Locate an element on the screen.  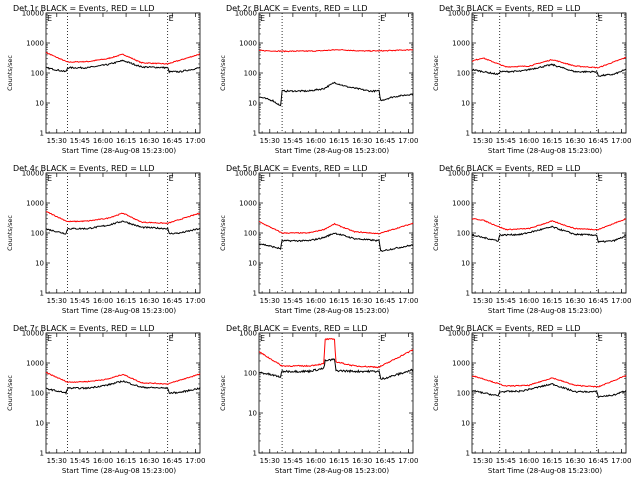
chart-title: Det 3r BLACK = Events, RED = LLD is located at coordinates (510, 8).